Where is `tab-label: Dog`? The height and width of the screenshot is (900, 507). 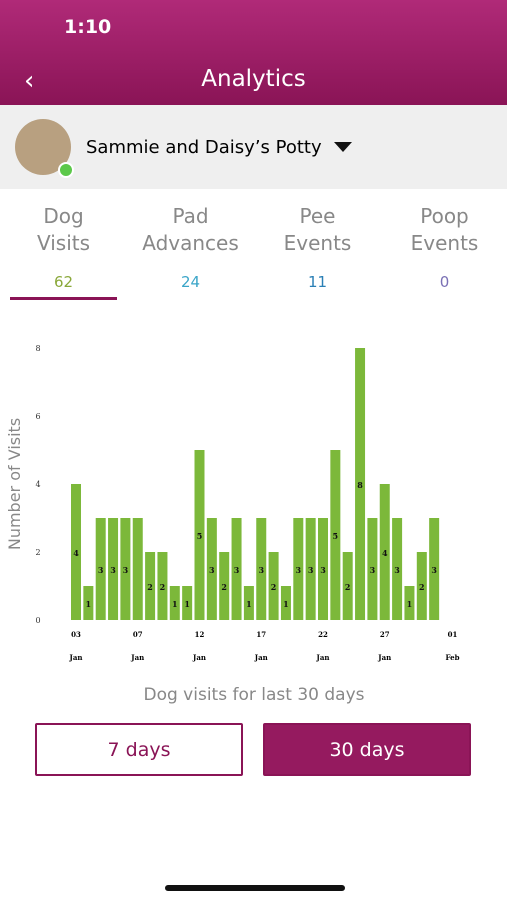
tab-label: Dog is located at coordinates (63, 216).